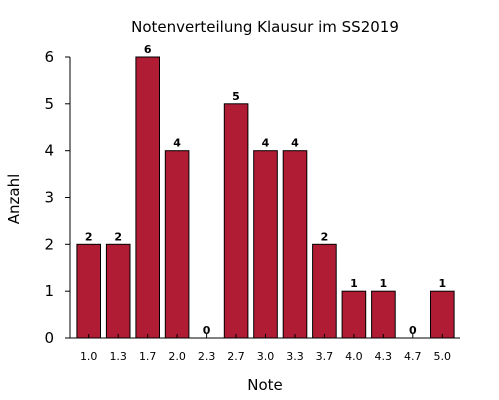 Image resolution: width=499 pixels, height=400 pixels. What do you see at coordinates (14, 199) in the screenshot?
I see `y-axis-label: Anzahl` at bounding box center [14, 199].